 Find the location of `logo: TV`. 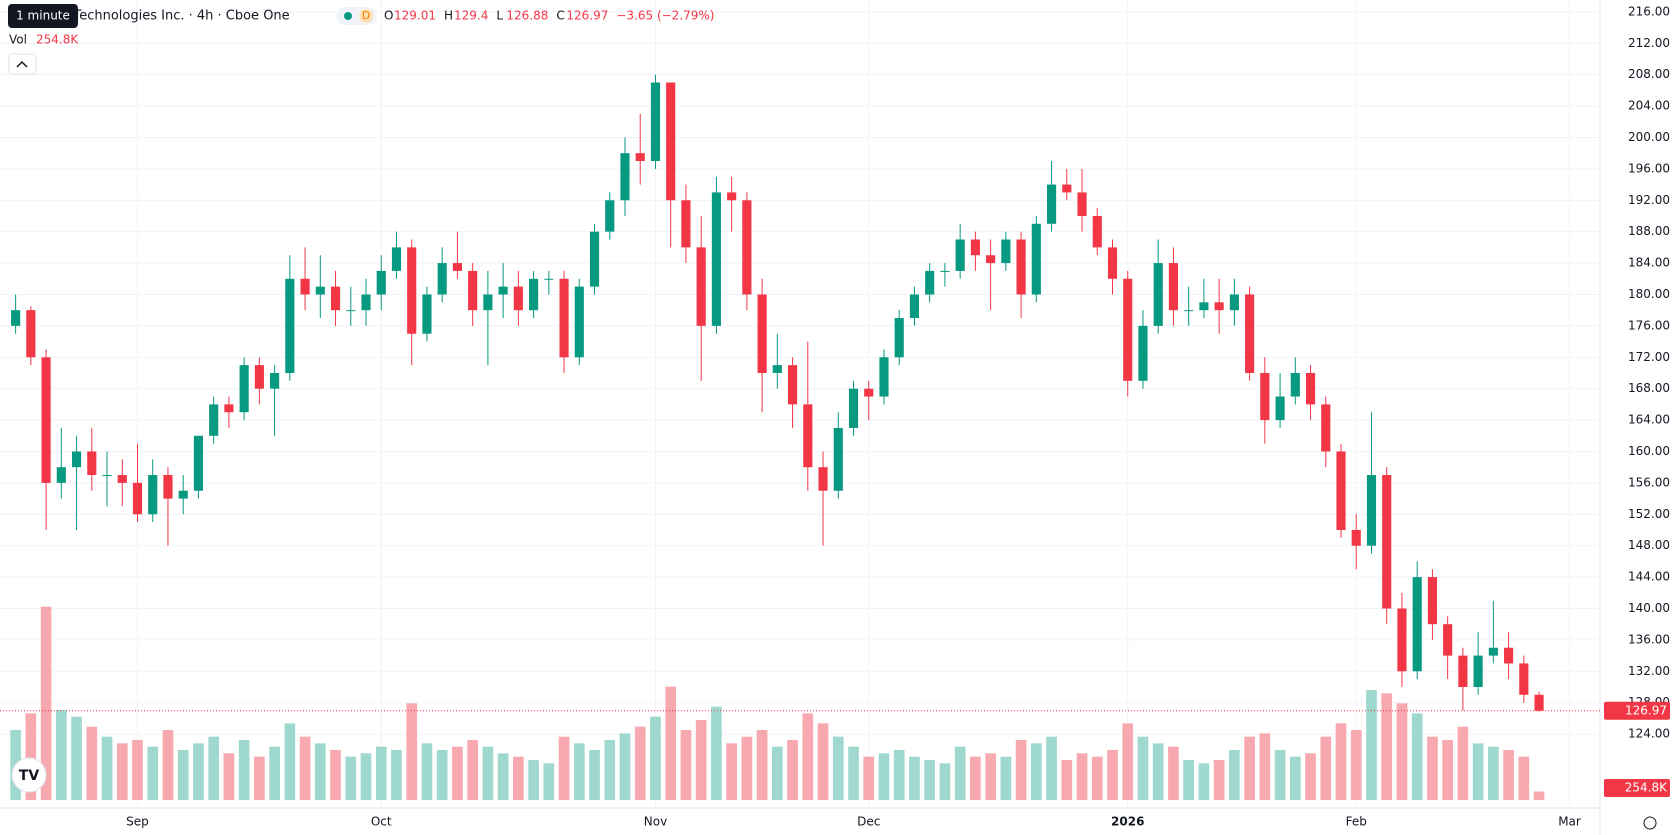

logo: TV is located at coordinates (29, 776).